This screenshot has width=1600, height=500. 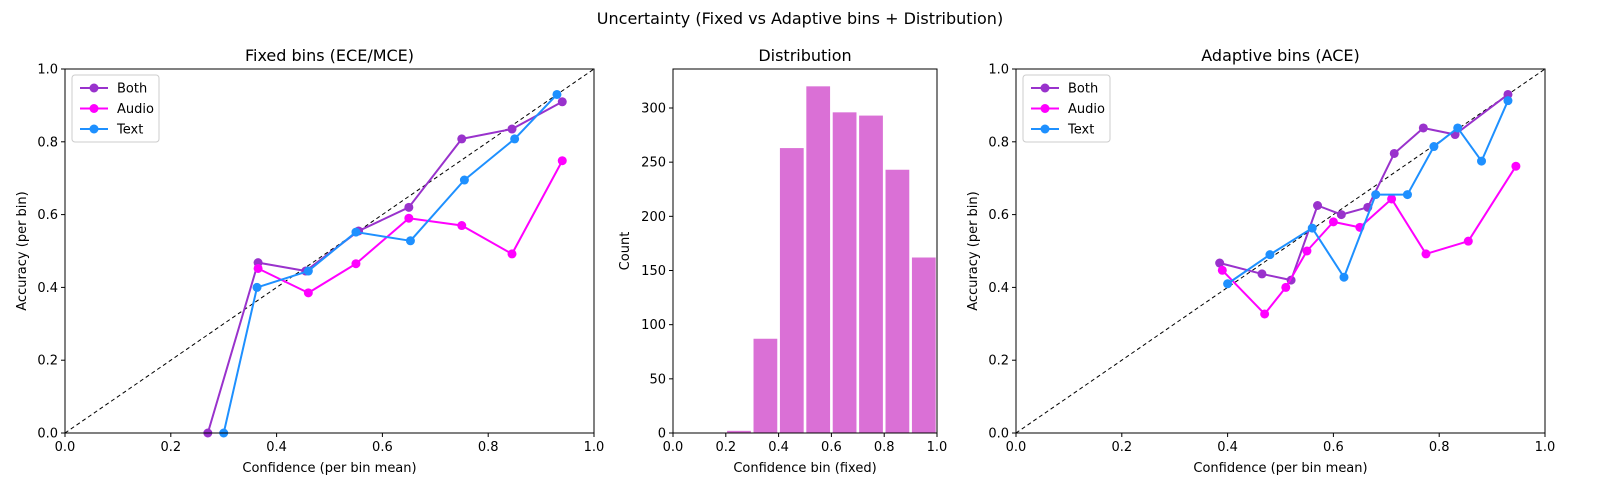 What do you see at coordinates (653, 217) in the screenshot?
I see `y-tick-label: 200` at bounding box center [653, 217].